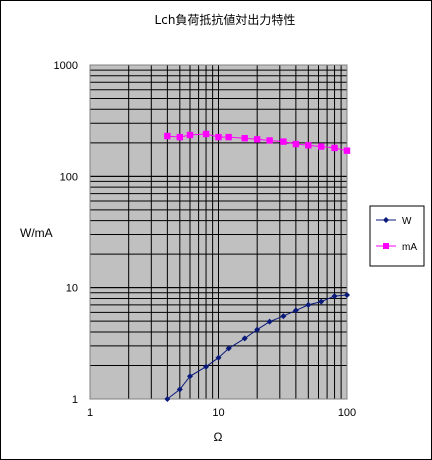  What do you see at coordinates (218, 413) in the screenshot?
I see `x-tick-label: 10` at bounding box center [218, 413].